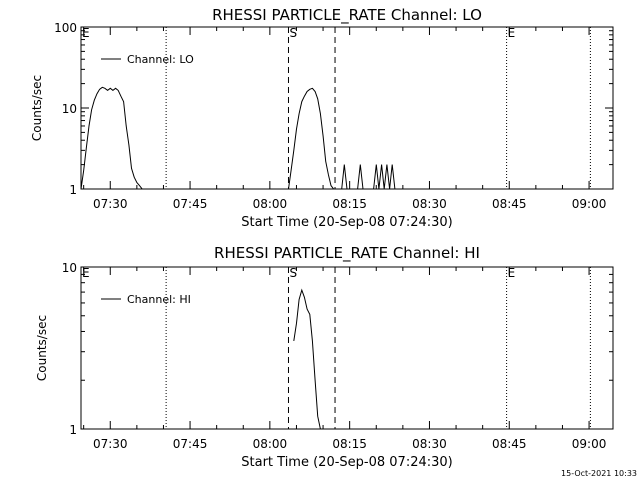  I want to click on chart-title: RHESSI PARTICLE_RATE Channel: LO, so click(347, 15).